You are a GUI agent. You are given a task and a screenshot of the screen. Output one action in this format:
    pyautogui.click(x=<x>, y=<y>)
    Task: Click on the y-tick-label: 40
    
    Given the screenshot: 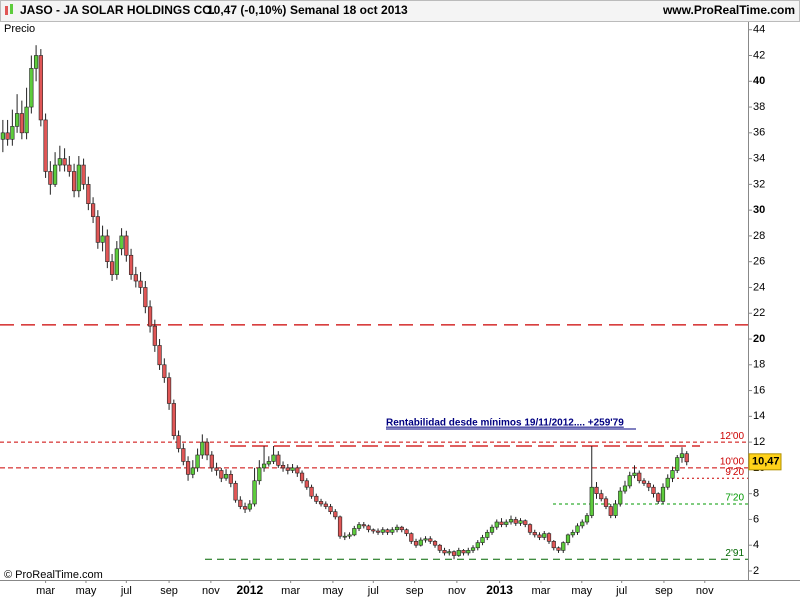 What is the action you would take?
    pyautogui.click(x=759, y=81)
    